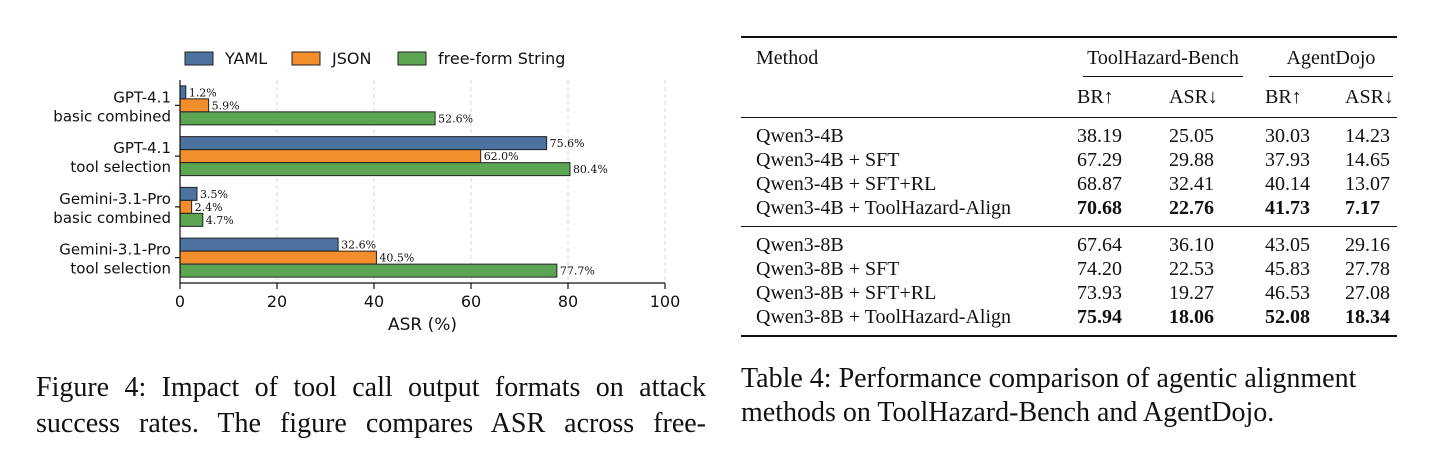  What do you see at coordinates (567, 143) in the screenshot?
I see `data-label: 75.6%` at bounding box center [567, 143].